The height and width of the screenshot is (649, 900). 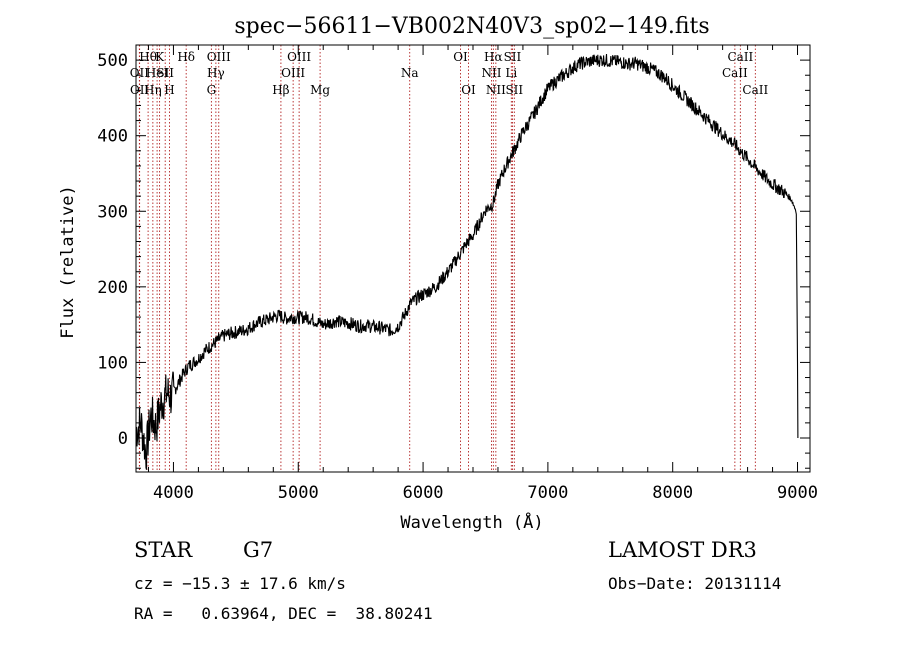 I want to click on line-marker-label: HeI, so click(x=157, y=73).